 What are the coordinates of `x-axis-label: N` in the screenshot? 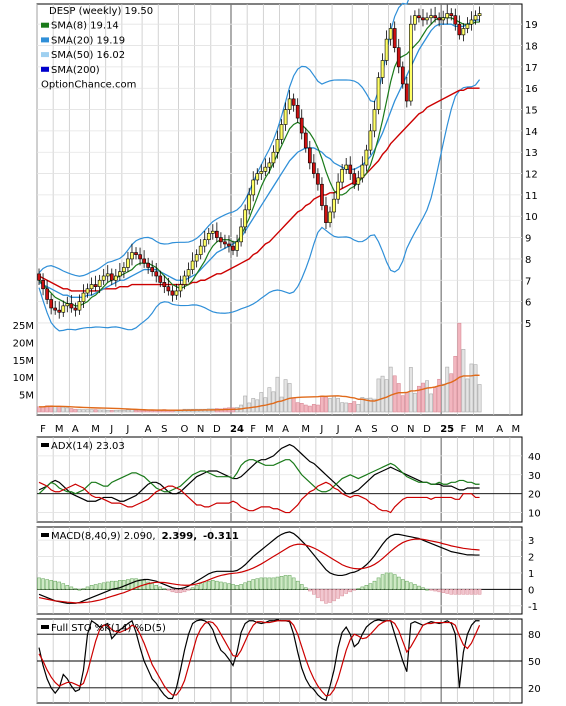 It's located at (200, 429).